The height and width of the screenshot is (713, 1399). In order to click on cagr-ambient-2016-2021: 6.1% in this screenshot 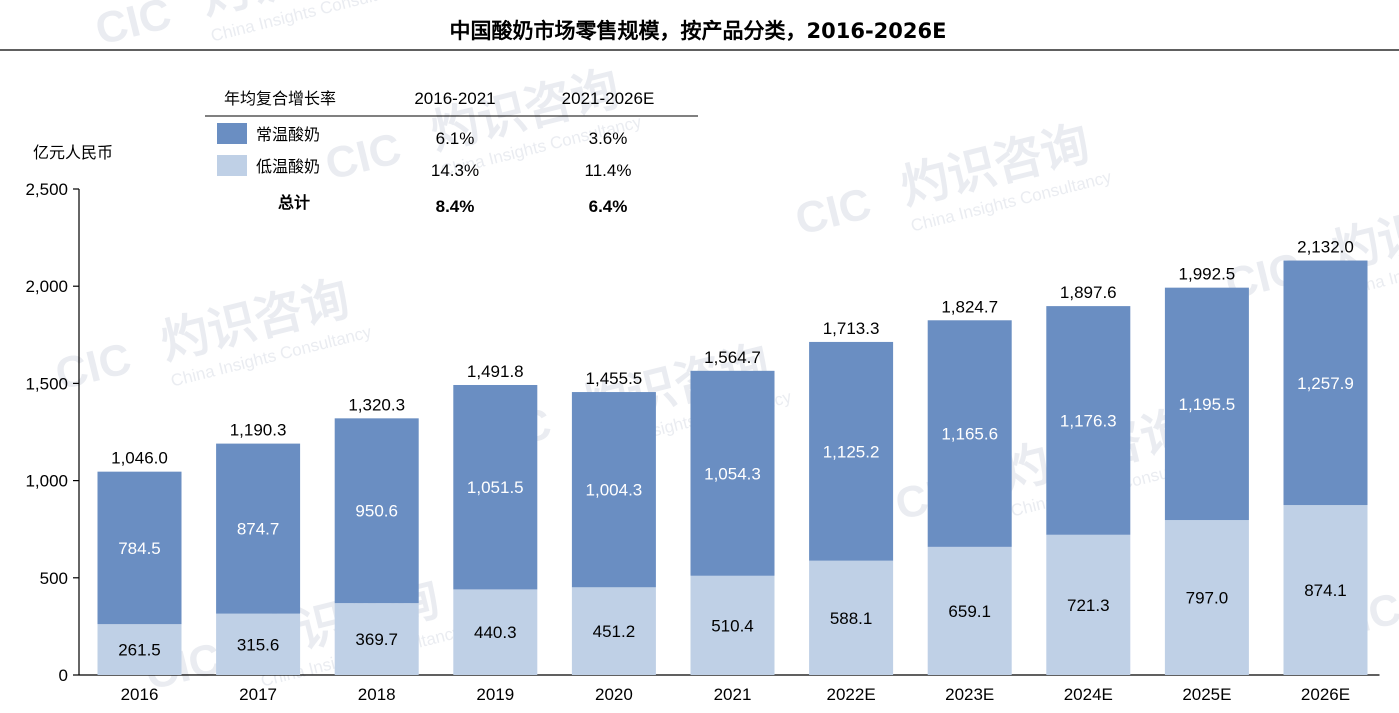, I will do `click(455, 138)`.